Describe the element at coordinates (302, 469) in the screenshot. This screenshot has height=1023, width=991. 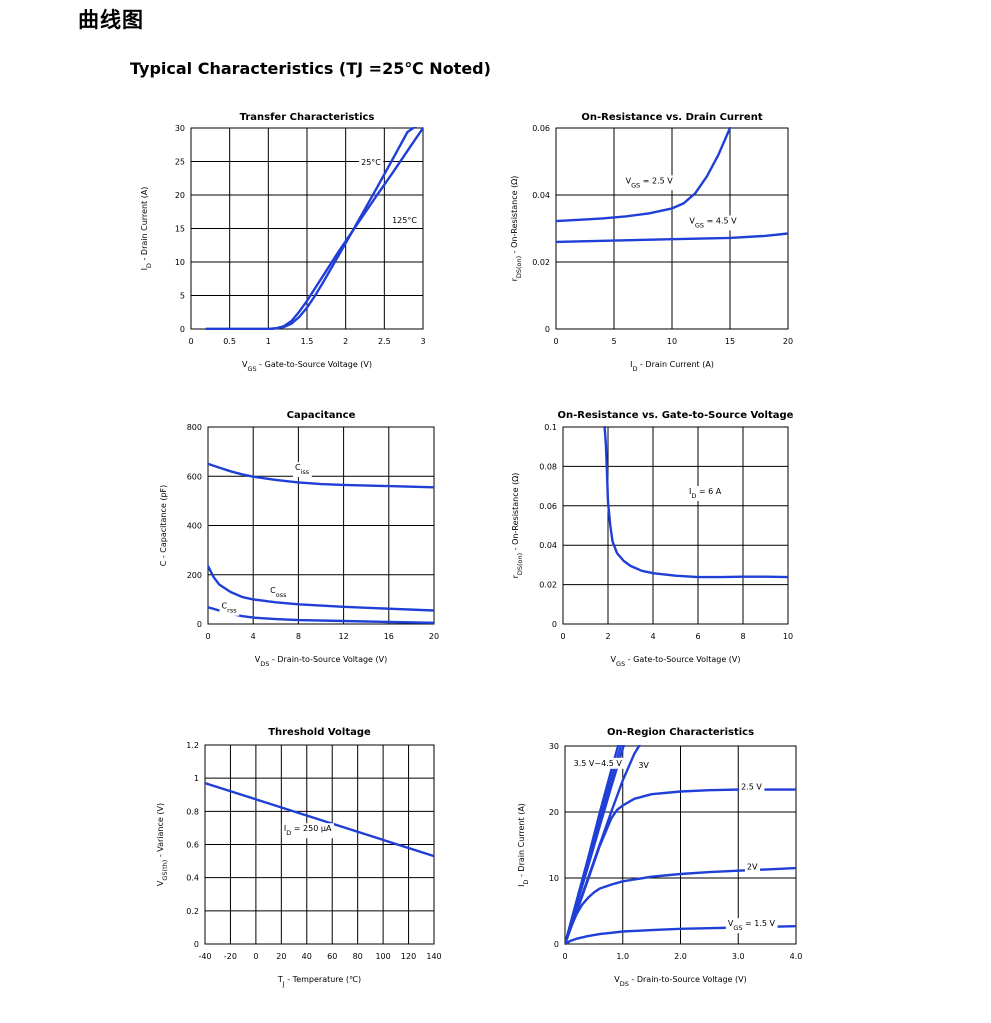
I see `annotation-label: Ciss` at that location.